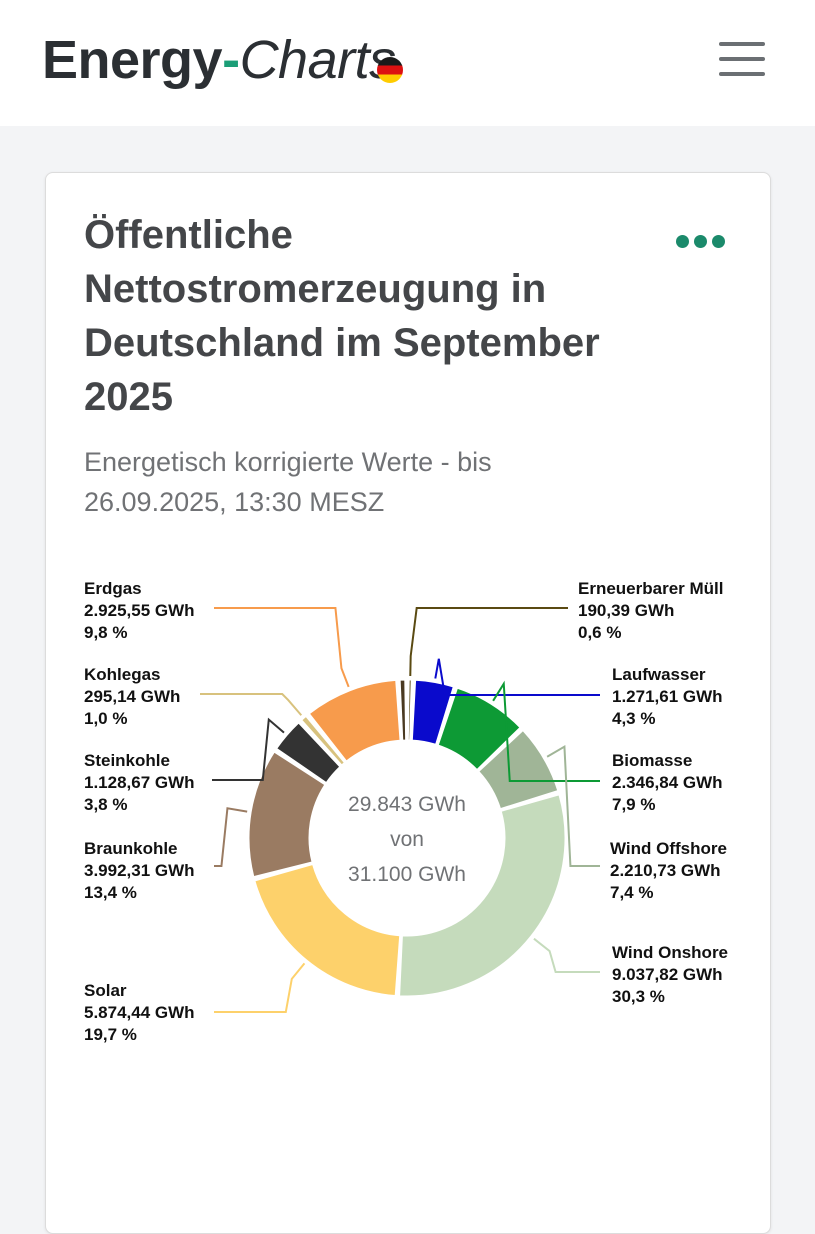 The image size is (815, 1234). I want to click on center-total-text: 29.843 GWh, so click(407, 804).